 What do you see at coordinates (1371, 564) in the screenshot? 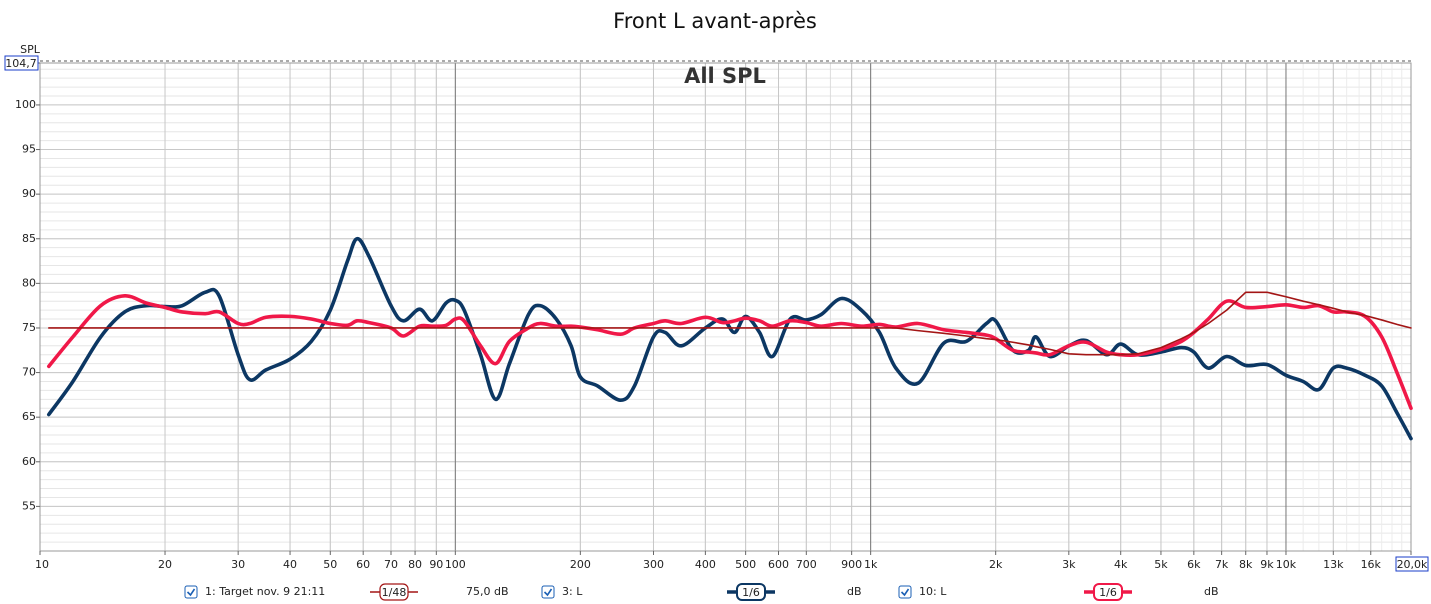
I see `x-tick-label: 16k` at bounding box center [1371, 564].